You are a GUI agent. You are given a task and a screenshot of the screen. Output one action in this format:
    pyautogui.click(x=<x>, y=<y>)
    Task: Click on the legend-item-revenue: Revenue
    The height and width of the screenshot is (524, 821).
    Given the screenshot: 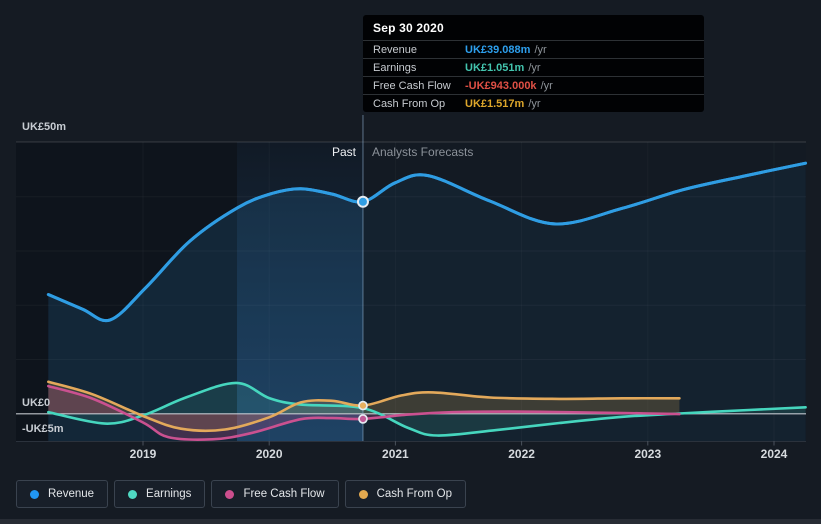 What is the action you would take?
    pyautogui.click(x=62, y=494)
    